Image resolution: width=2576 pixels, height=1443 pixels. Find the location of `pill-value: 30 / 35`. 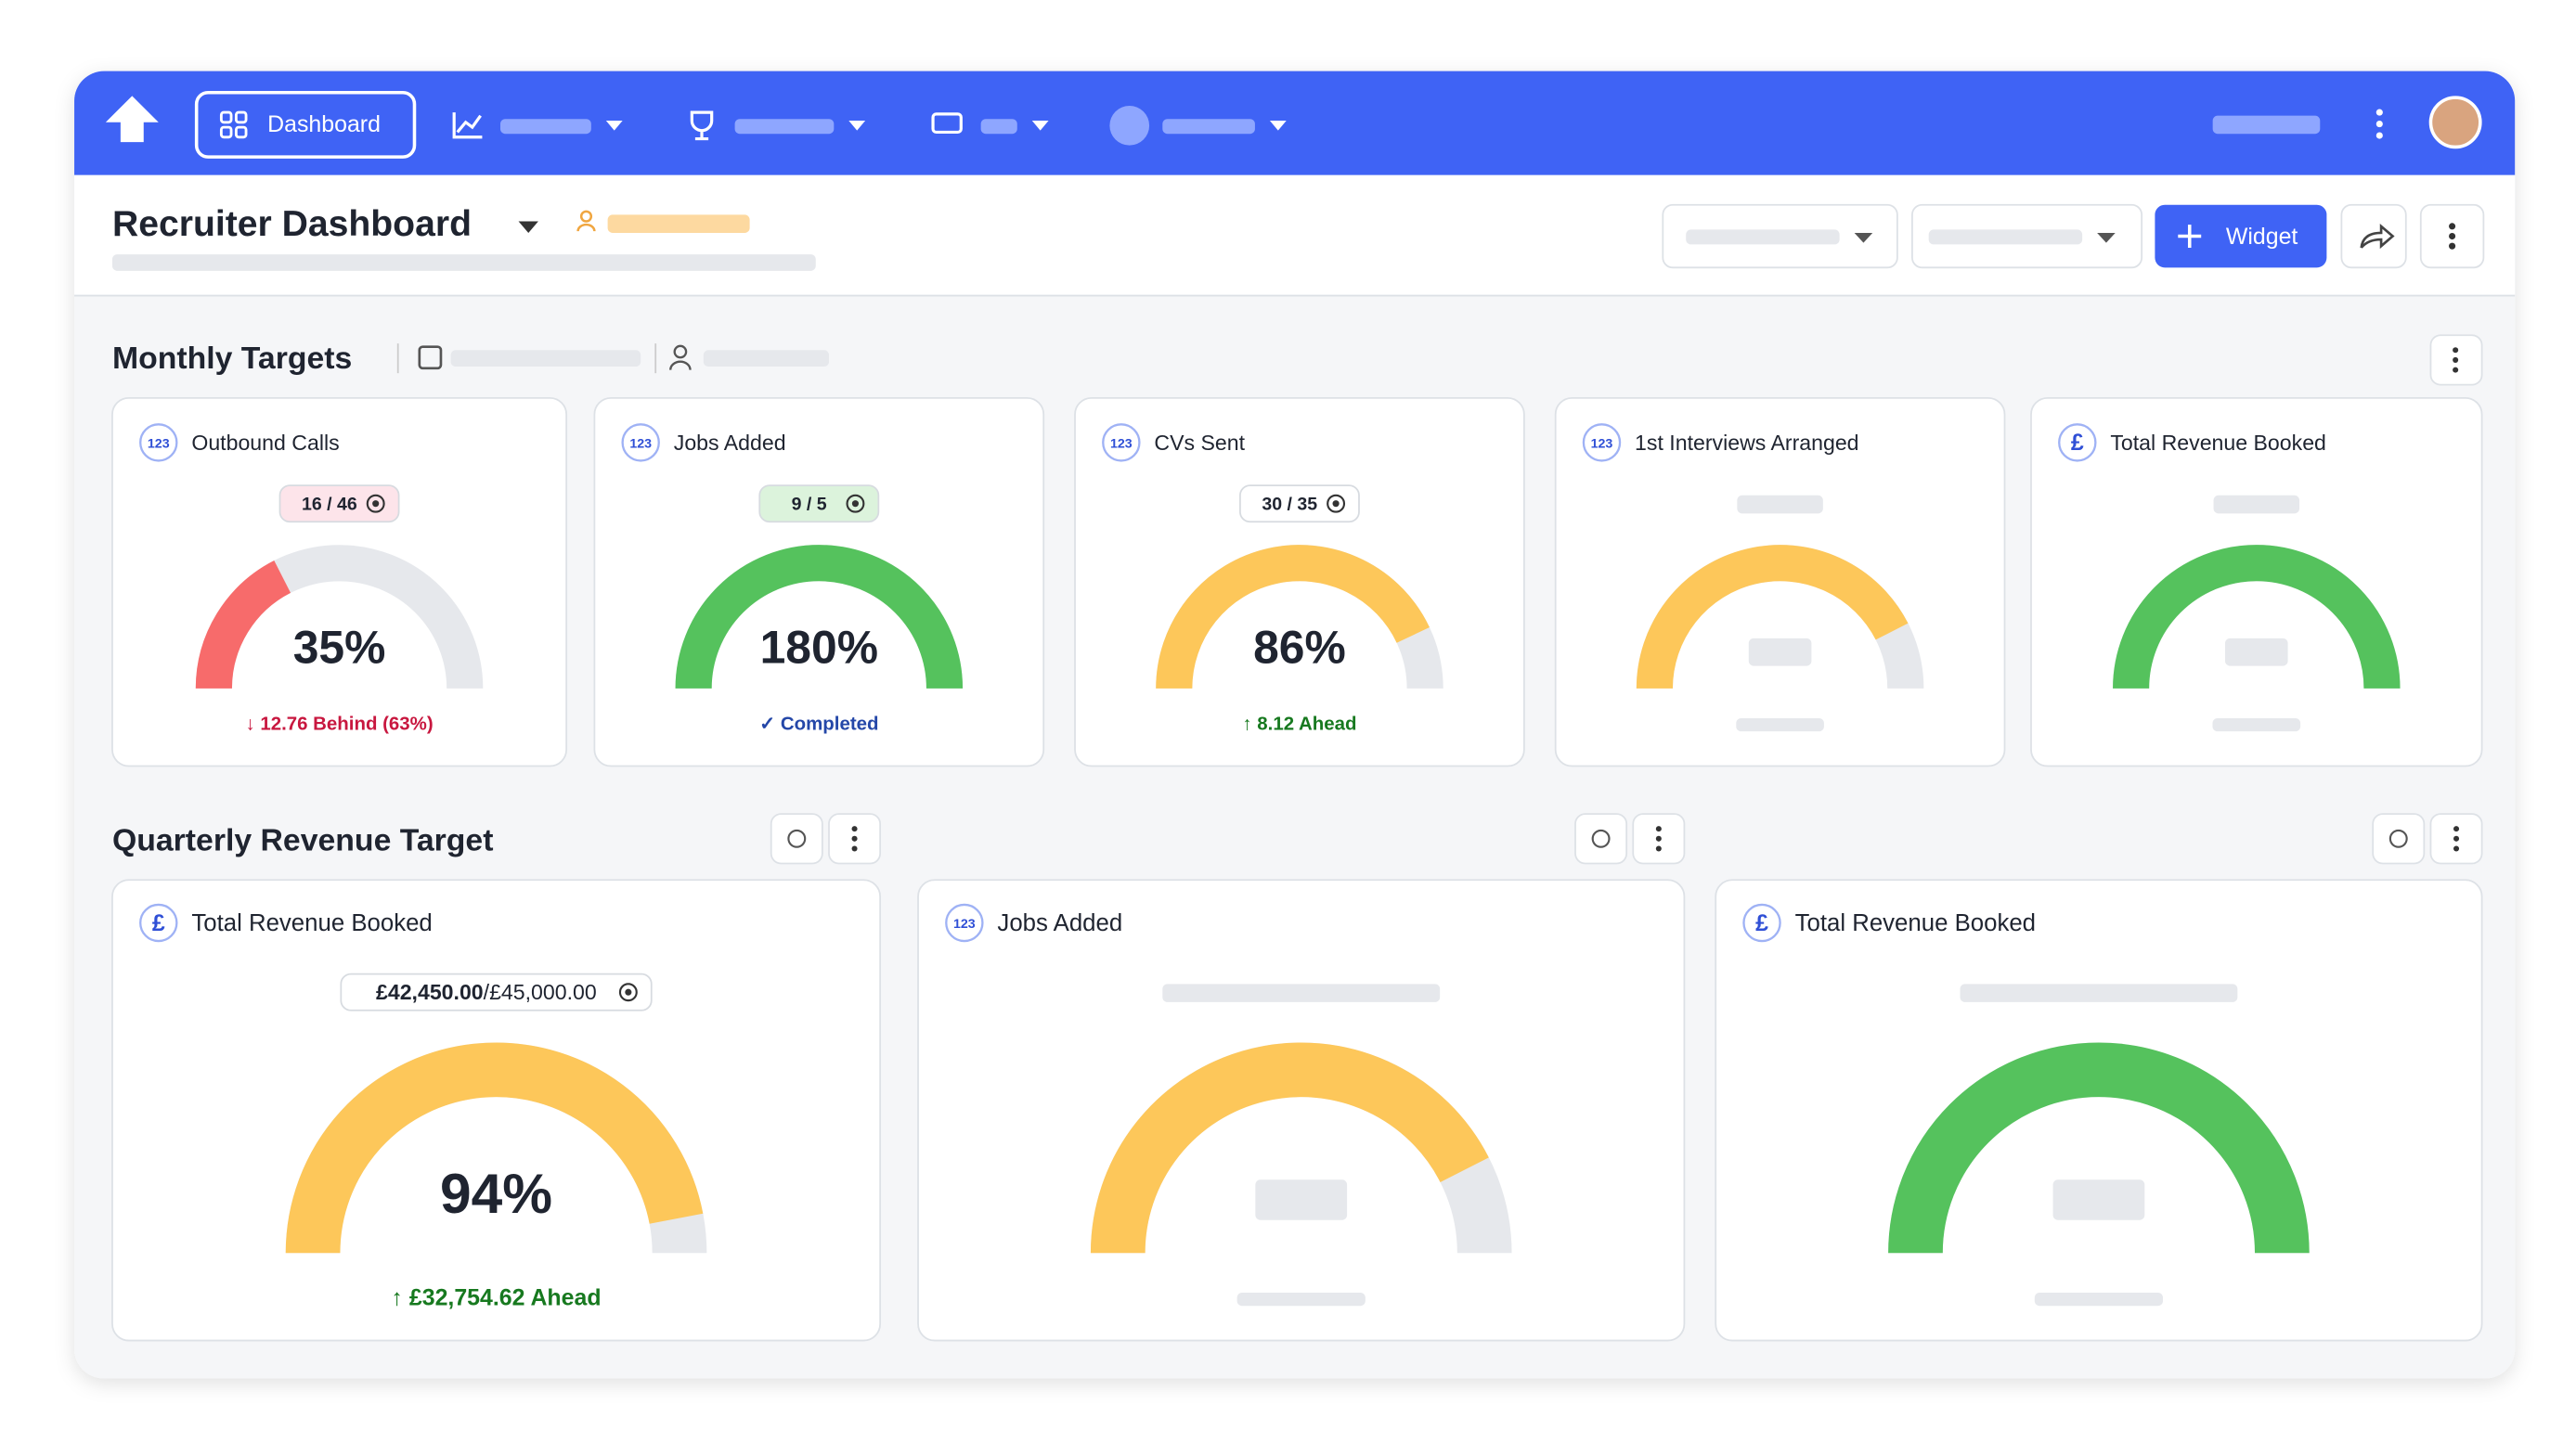

pill-value: 30 / 35 is located at coordinates (1289, 505).